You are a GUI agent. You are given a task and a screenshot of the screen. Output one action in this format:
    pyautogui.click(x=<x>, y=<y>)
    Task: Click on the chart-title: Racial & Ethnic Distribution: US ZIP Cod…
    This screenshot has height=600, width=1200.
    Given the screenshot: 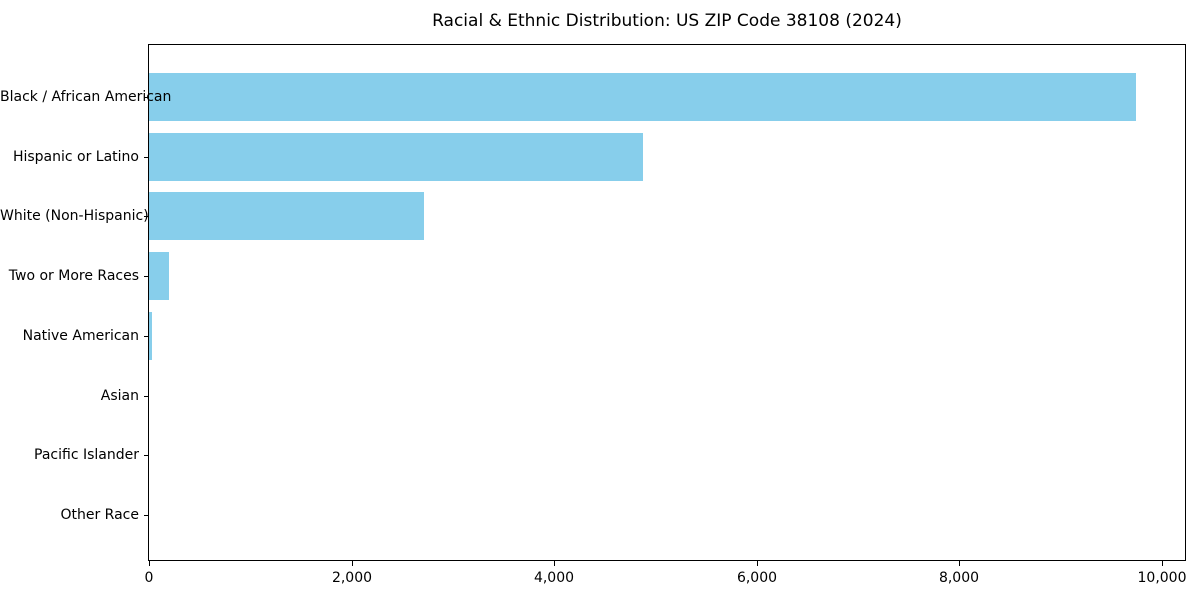 What is the action you would take?
    pyautogui.click(x=667, y=21)
    